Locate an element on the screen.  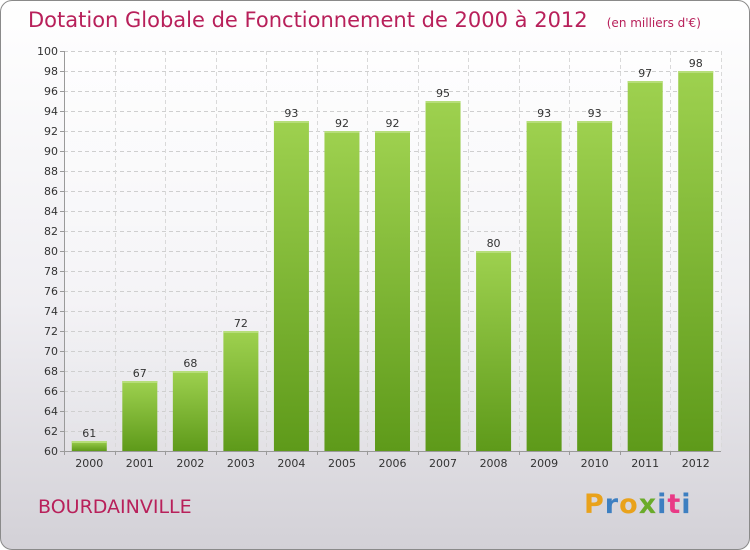
brand-letter: P is located at coordinates (594, 504).